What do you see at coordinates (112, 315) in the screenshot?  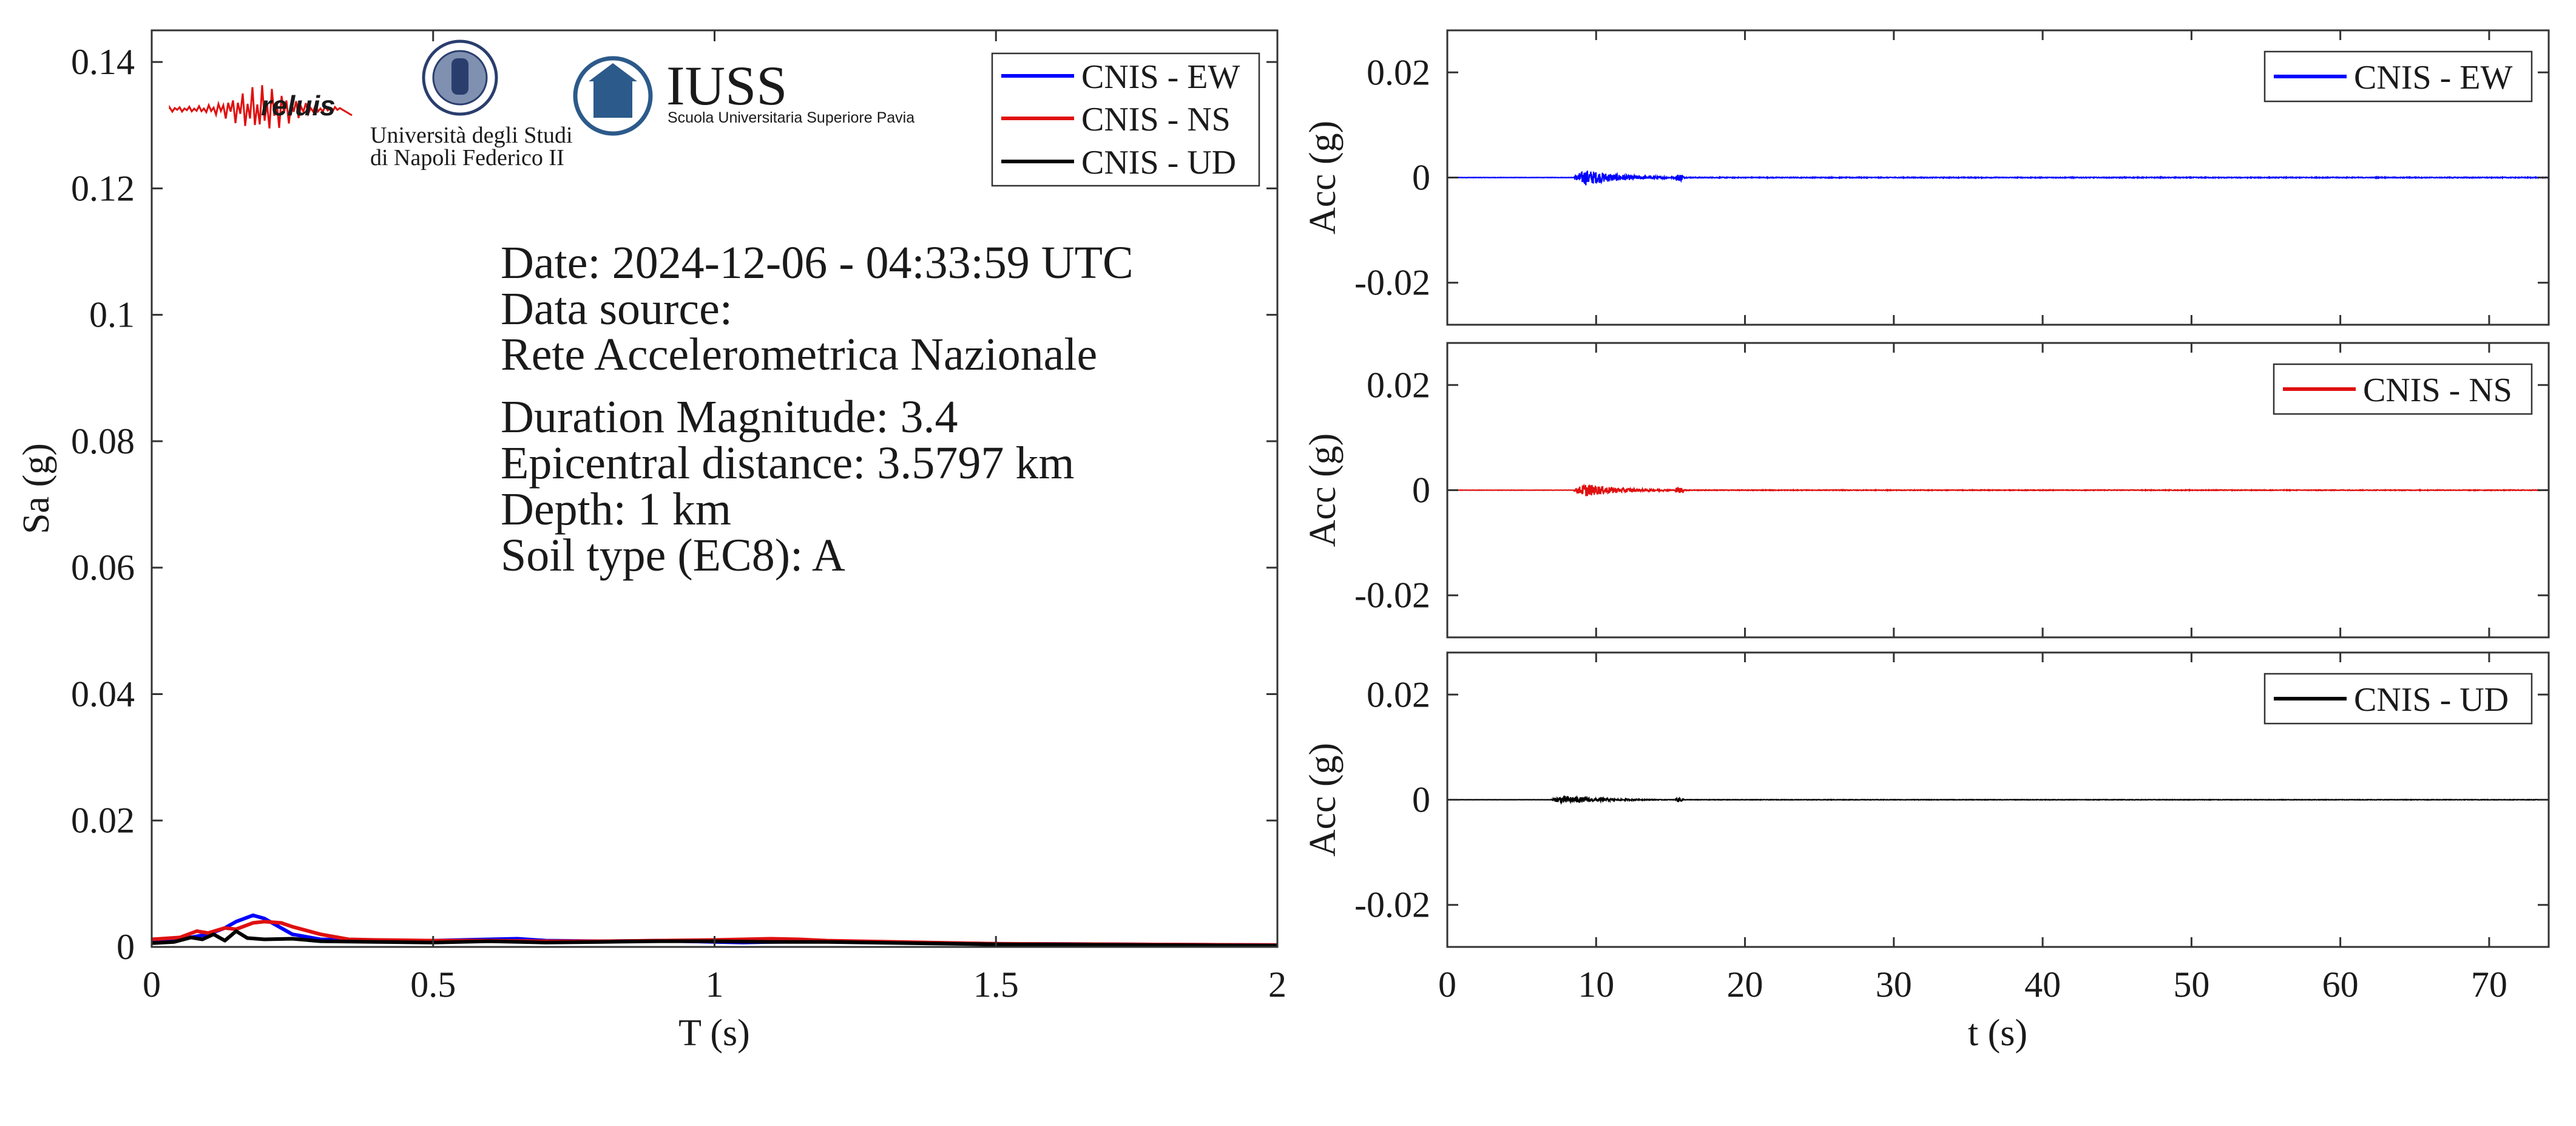 I see `spectrum-y-tick-label: 0.1` at bounding box center [112, 315].